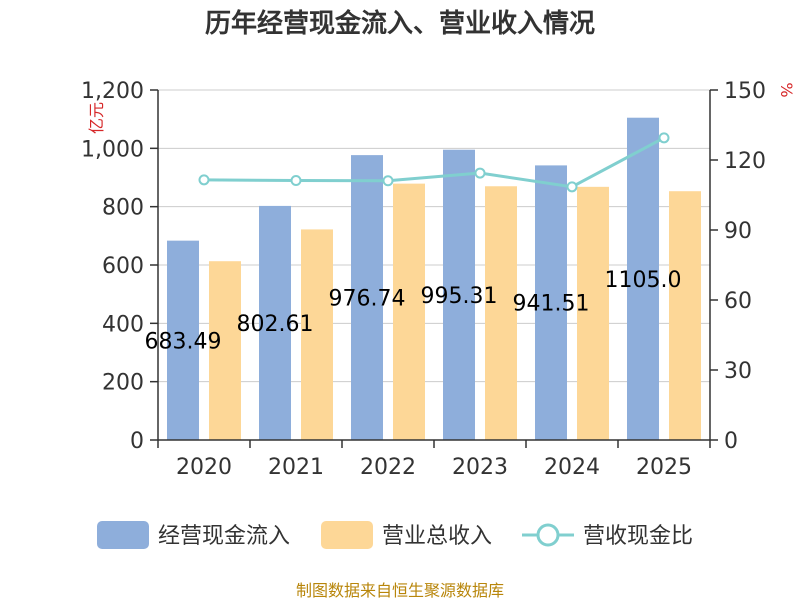  What do you see at coordinates (123, 535) in the screenshot?
I see `legend-swatch-cash-inflow` at bounding box center [123, 535].